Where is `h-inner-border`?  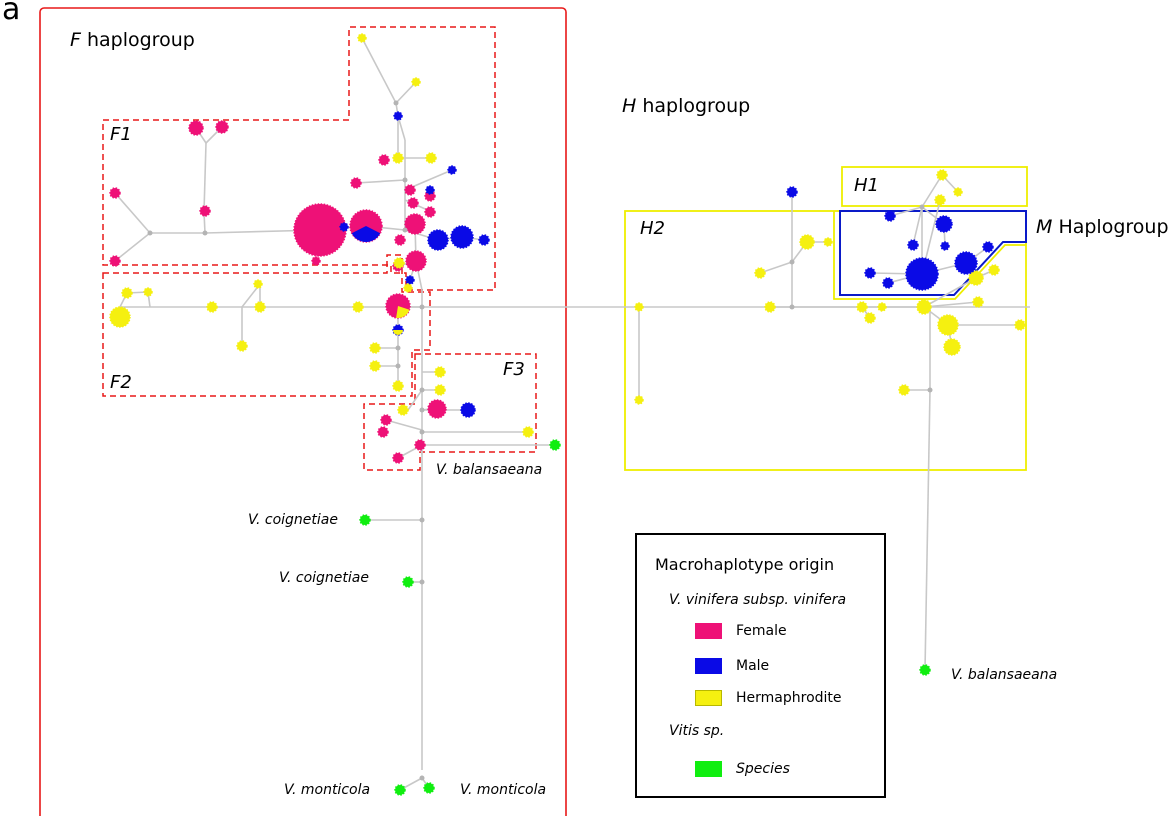 h-inner-border is located at coordinates (929, 255).